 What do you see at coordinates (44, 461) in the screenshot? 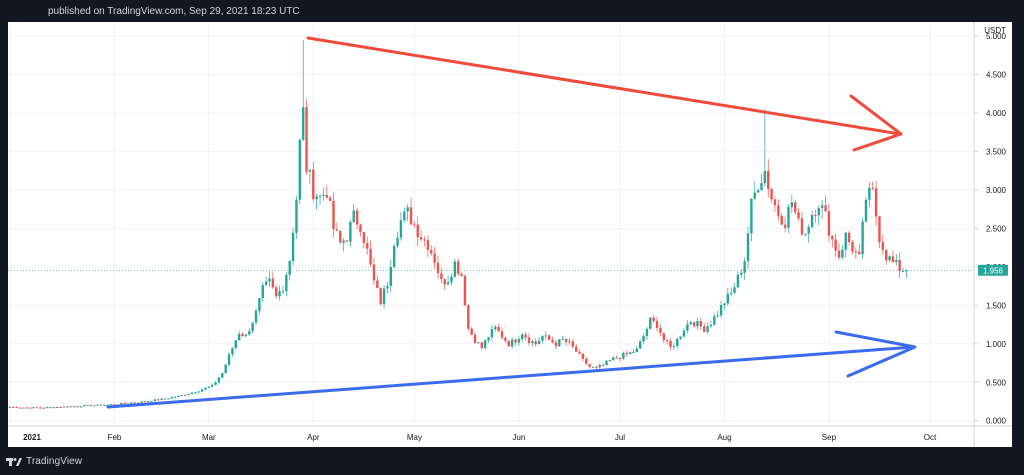
I see `brand: TradingView` at bounding box center [44, 461].